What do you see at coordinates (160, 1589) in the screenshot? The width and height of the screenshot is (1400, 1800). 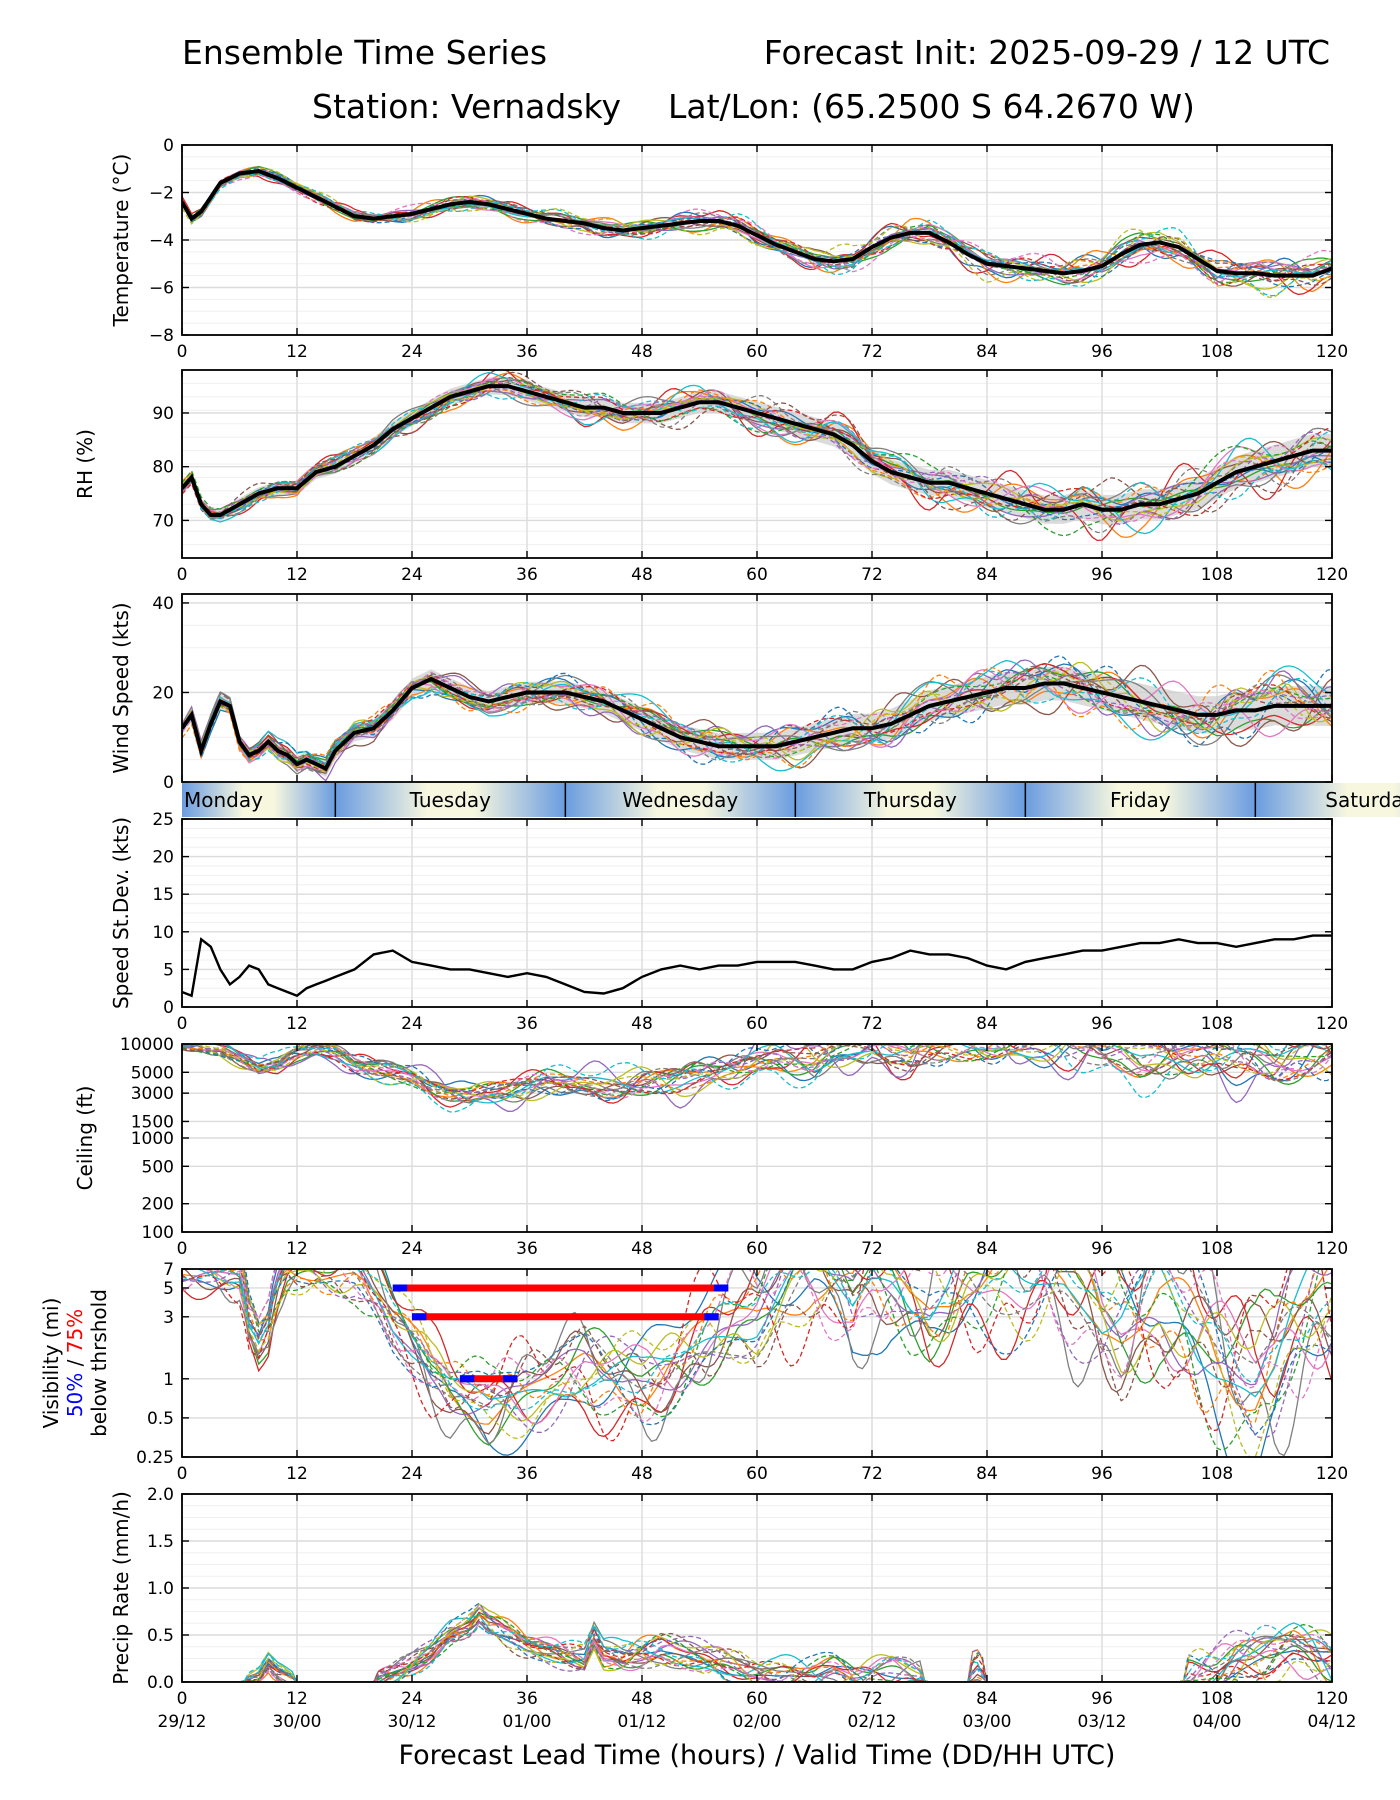 I see `y-tick-label: 1.0` at bounding box center [160, 1589].